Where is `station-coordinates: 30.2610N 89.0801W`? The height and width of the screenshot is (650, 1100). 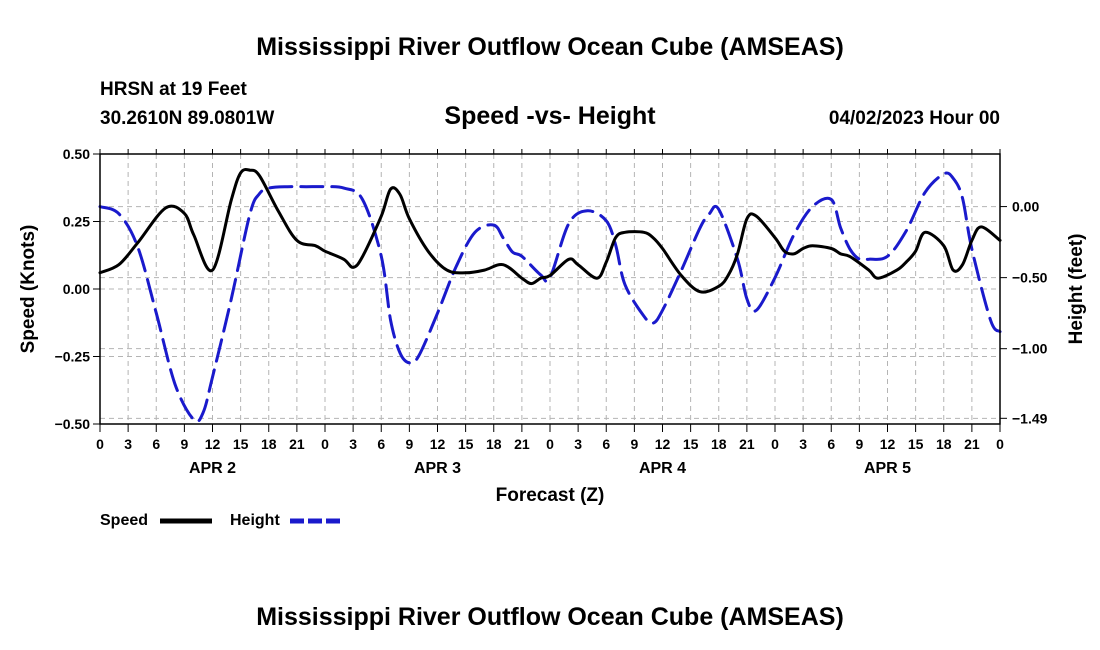 station-coordinates: 30.2610N 89.0801W is located at coordinates (187, 118).